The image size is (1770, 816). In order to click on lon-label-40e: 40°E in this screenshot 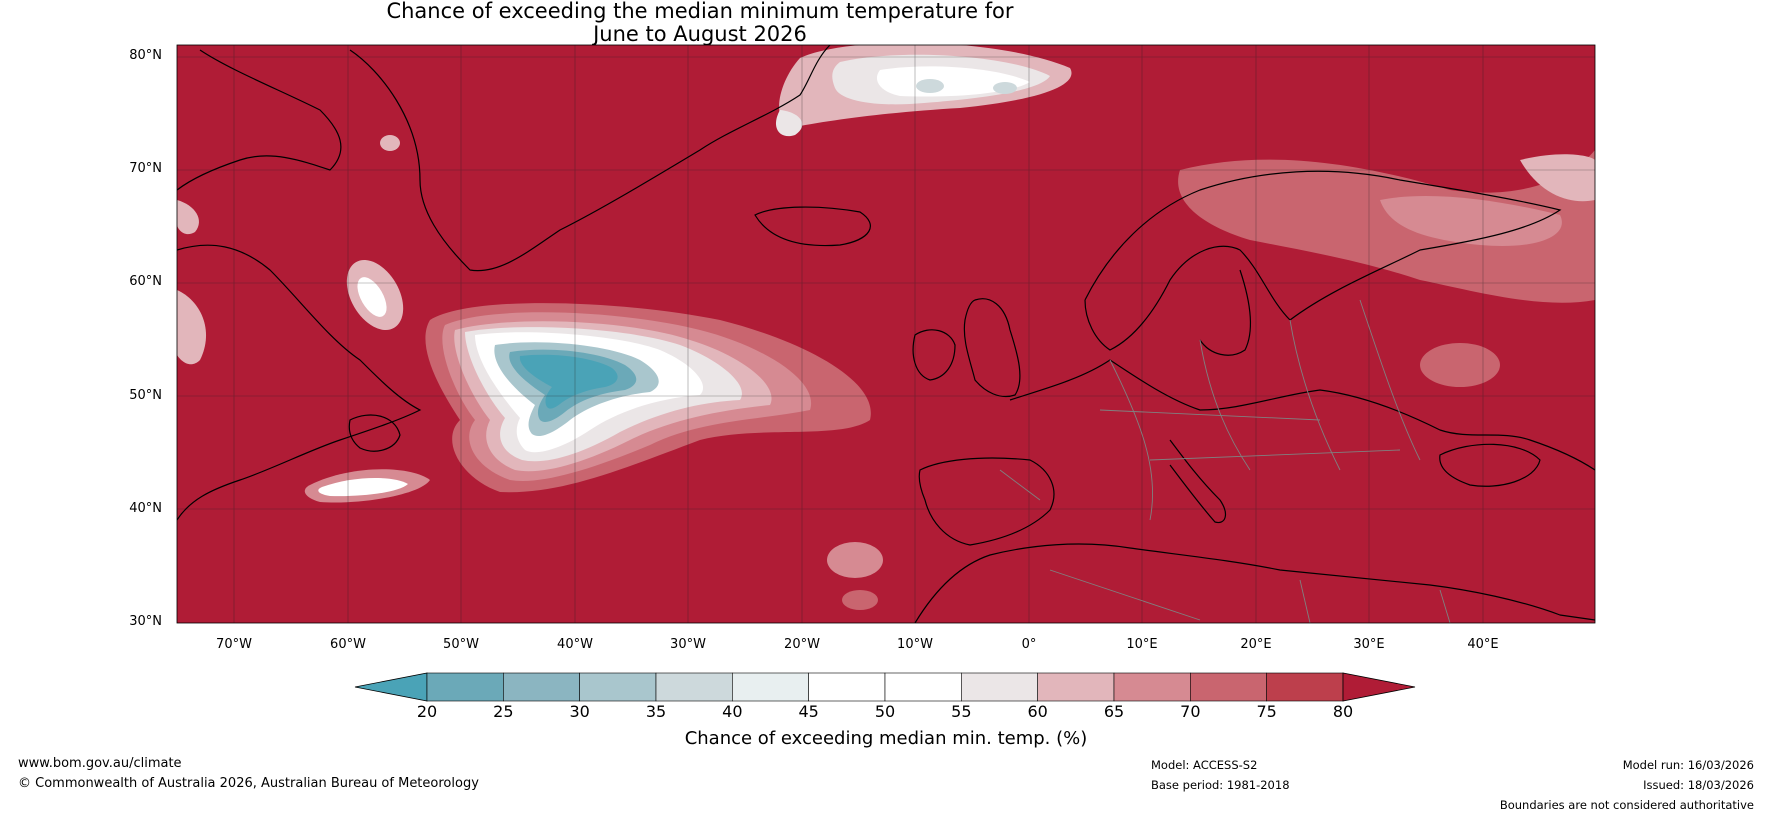, I will do `click(1483, 644)`.